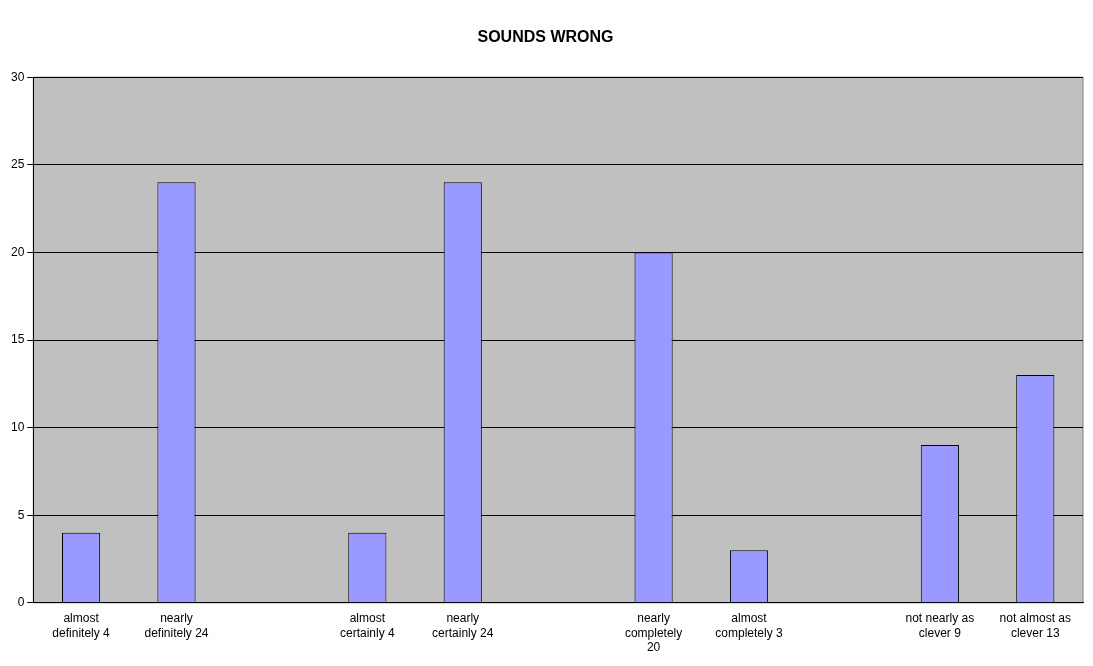  Describe the element at coordinates (940, 625) in the screenshot. I see `x-tick-label: not nearly as clever 9` at that location.